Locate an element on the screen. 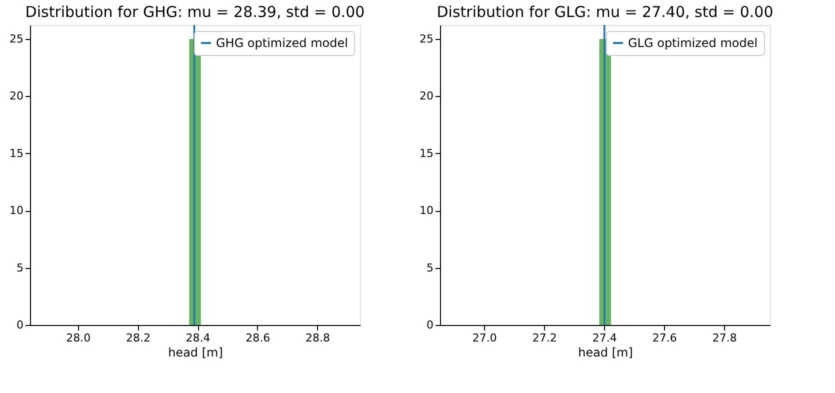 The image size is (835, 393). x-tick-label: 28.2 is located at coordinates (138, 338).